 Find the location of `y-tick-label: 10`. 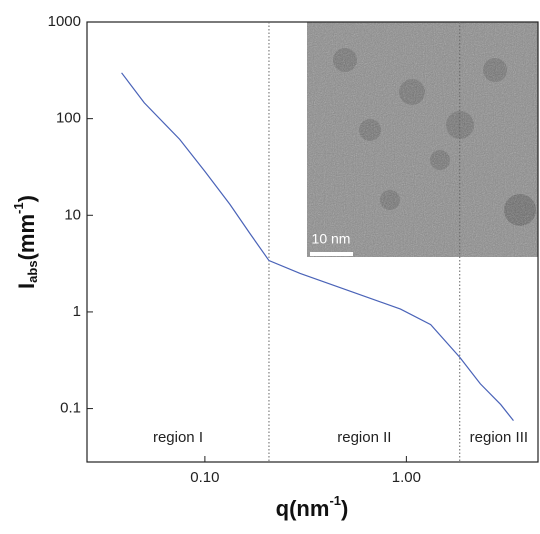

y-tick-label: 10 is located at coordinates (72, 214).